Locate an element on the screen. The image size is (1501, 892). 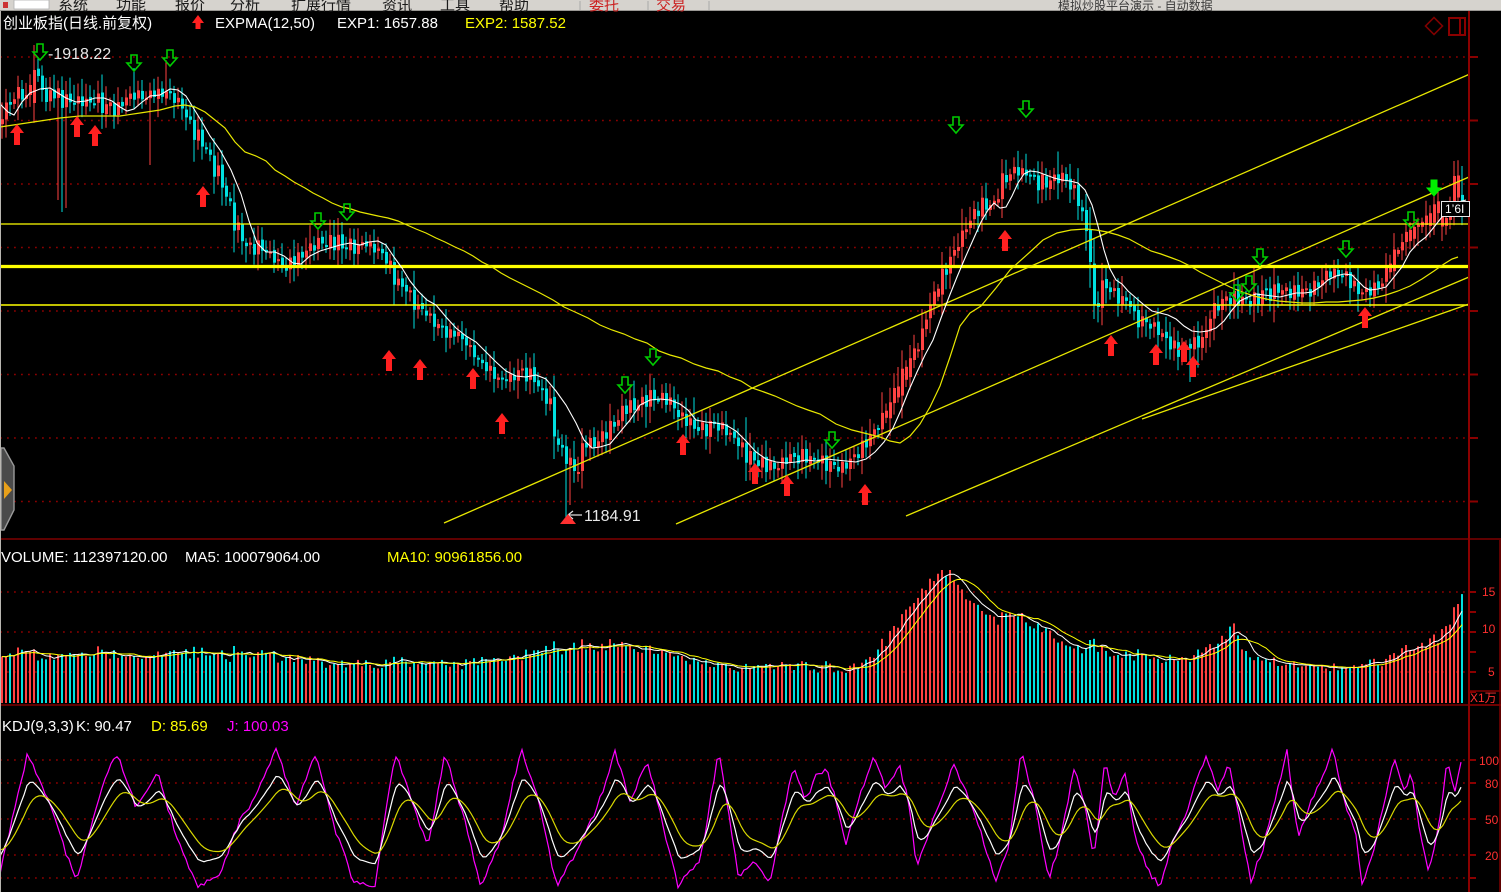
svg-text: 委托 is located at coordinates (604, 7).